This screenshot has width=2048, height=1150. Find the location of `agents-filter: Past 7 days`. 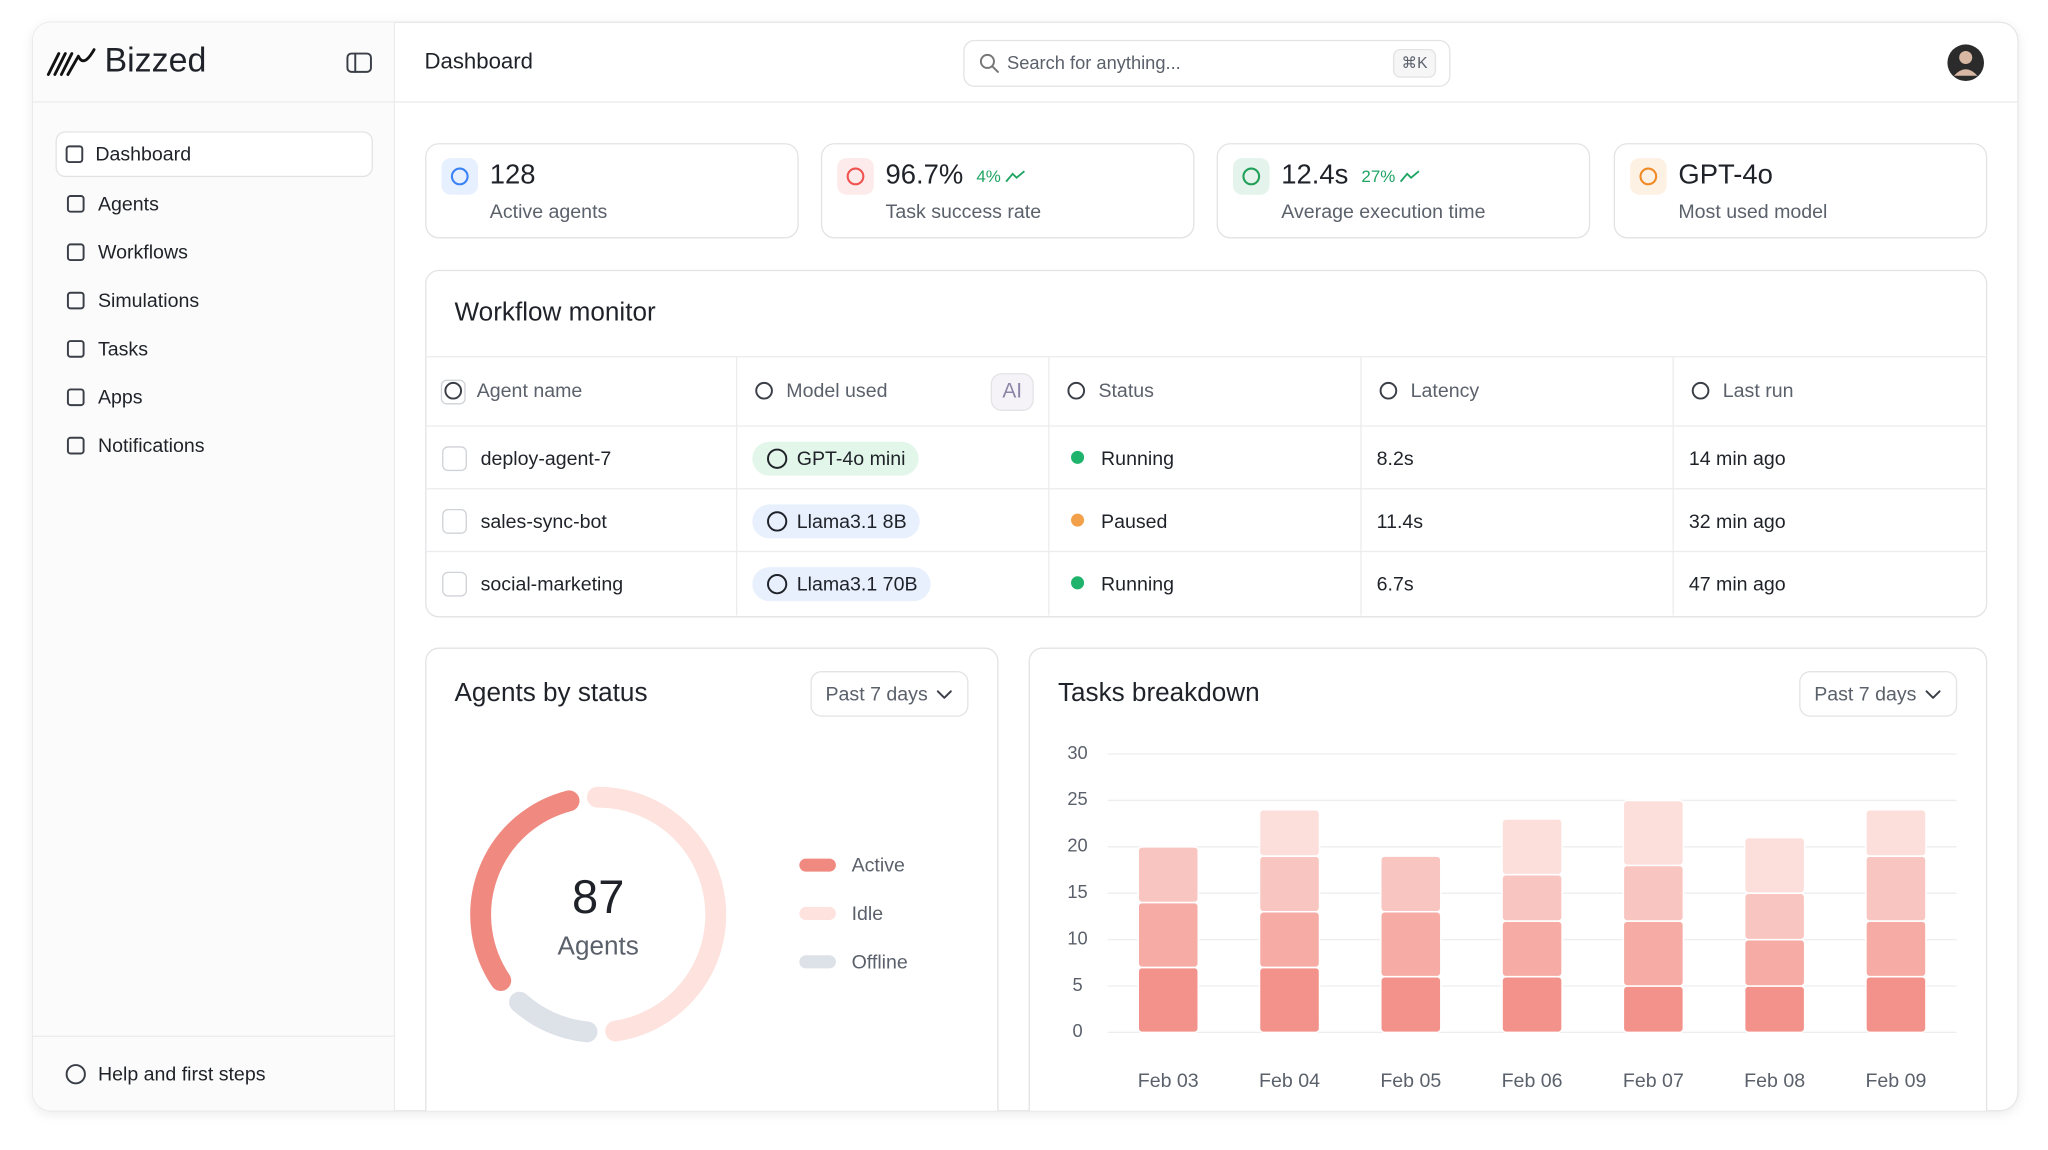

agents-filter: Past 7 days is located at coordinates (889, 694).